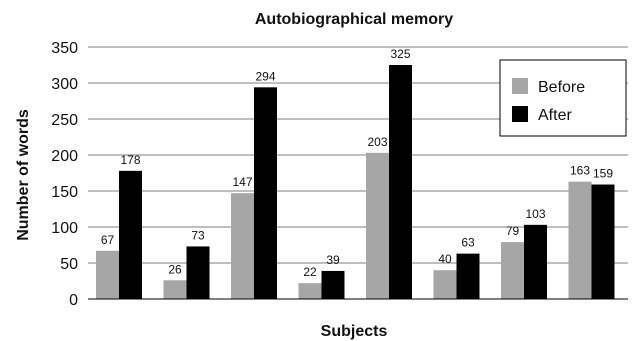 Image resolution: width=634 pixels, height=341 pixels. Describe the element at coordinates (580, 171) in the screenshot. I see `data-label-before: 163` at that location.